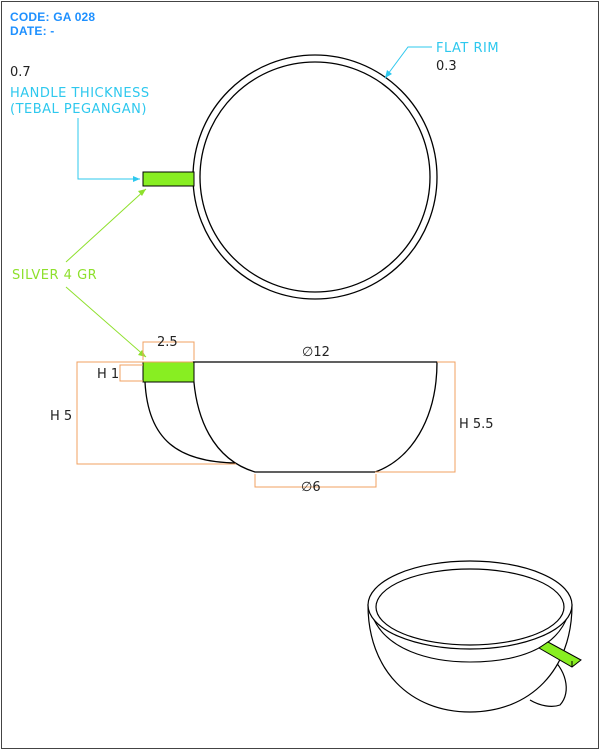  Describe the element at coordinates (20, 72) in the screenshot. I see `handle-thickness-value: 0.7` at that location.